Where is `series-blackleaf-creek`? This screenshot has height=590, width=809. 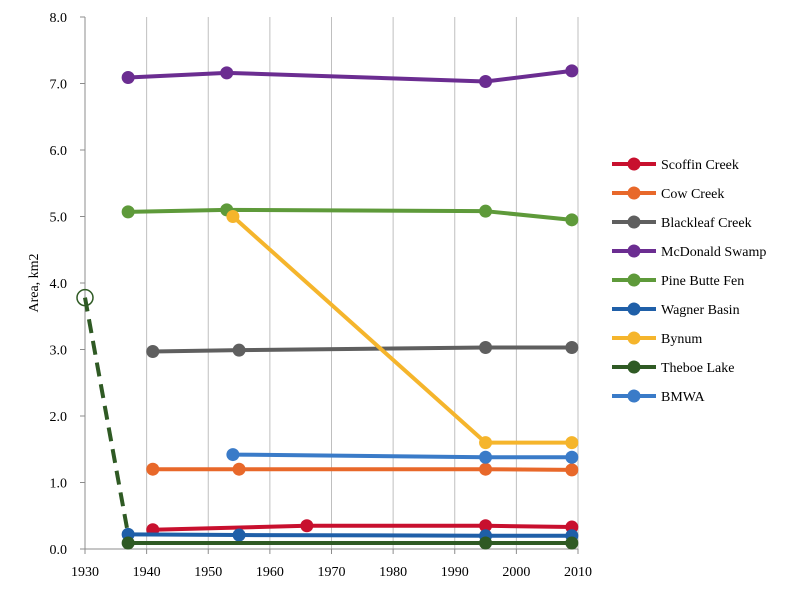 series-blackleaf-creek is located at coordinates (362, 349).